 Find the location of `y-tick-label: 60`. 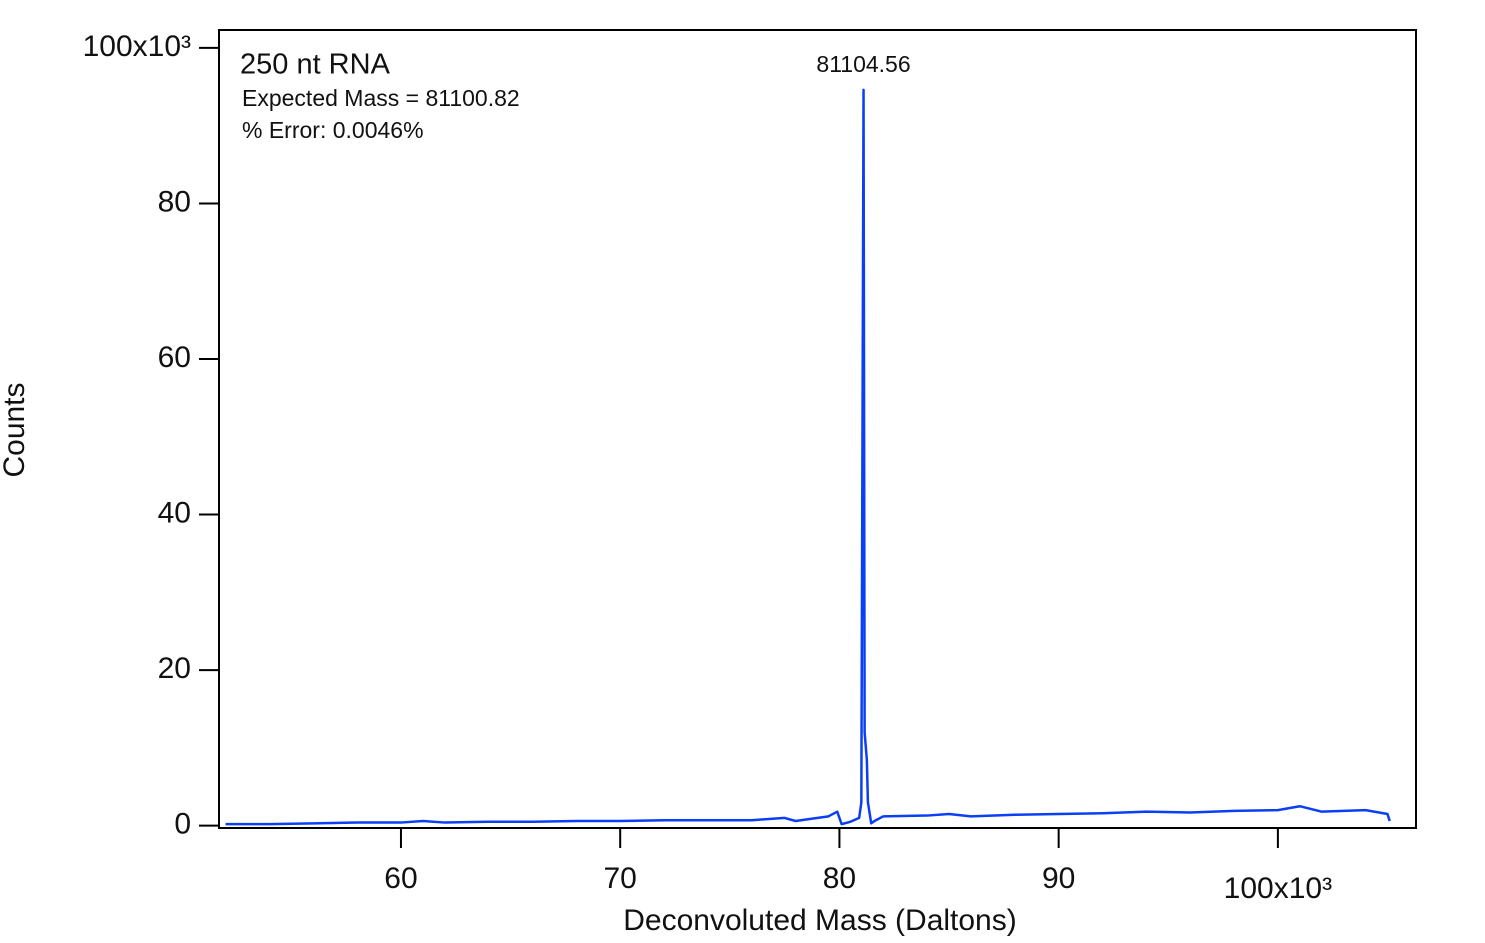

y-tick-label: 60 is located at coordinates (174, 357).